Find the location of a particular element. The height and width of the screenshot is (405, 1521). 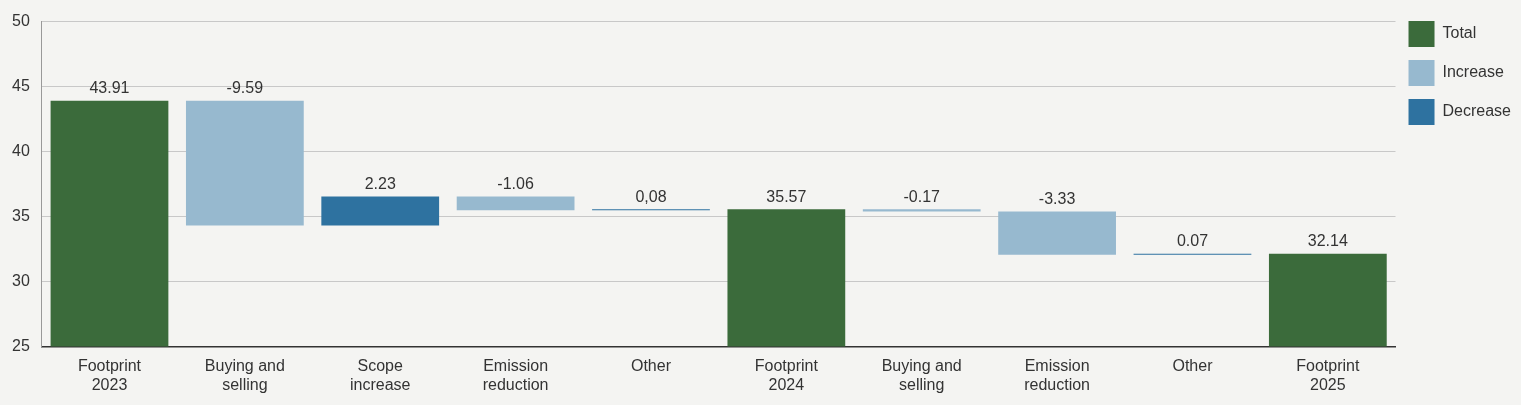

legend-label: Increase is located at coordinates (1473, 72).